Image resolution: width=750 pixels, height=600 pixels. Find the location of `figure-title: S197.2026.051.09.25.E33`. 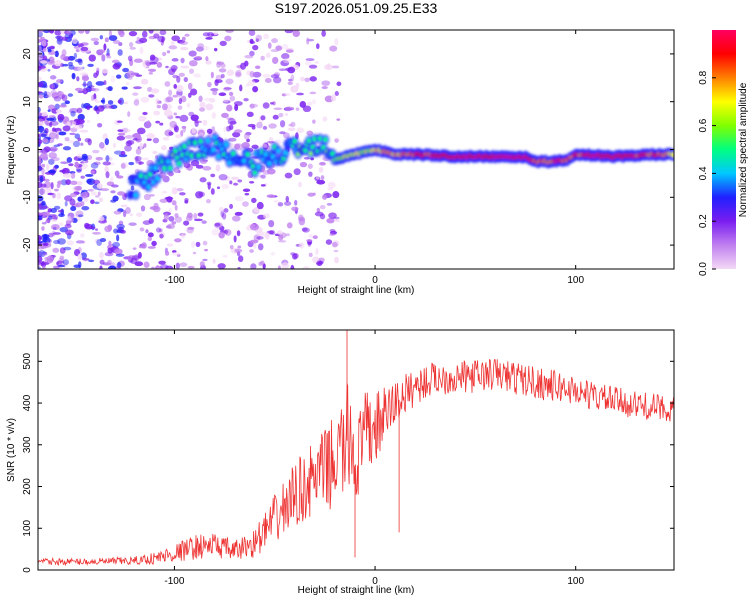

figure-title: S197.2026.051.09.25.E33 is located at coordinates (356, 8).